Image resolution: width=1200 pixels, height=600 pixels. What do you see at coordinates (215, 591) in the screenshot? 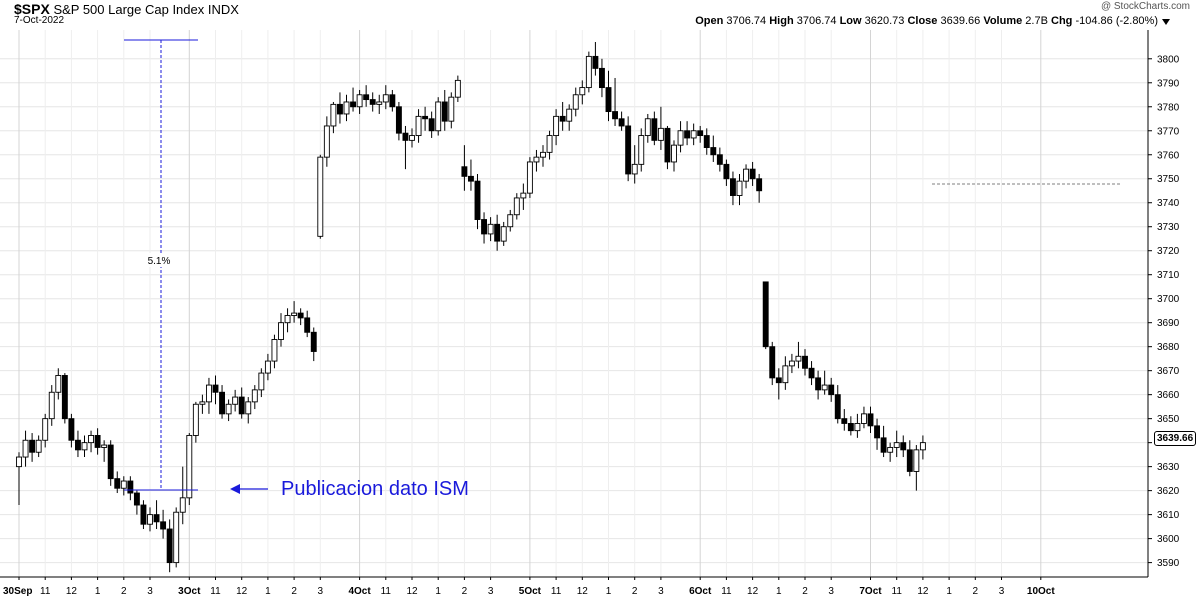
I see `x-tick-label: 11` at bounding box center [215, 591].